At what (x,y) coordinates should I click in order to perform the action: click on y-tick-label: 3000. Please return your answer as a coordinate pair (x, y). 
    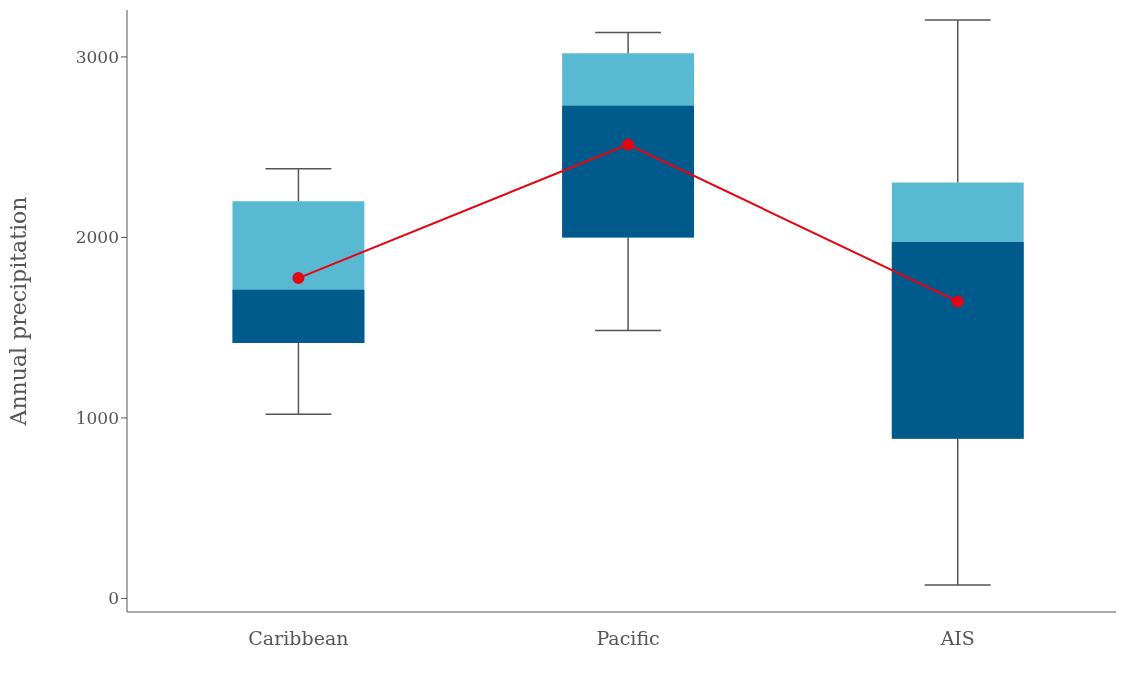
    Looking at the image, I should click on (97, 56).